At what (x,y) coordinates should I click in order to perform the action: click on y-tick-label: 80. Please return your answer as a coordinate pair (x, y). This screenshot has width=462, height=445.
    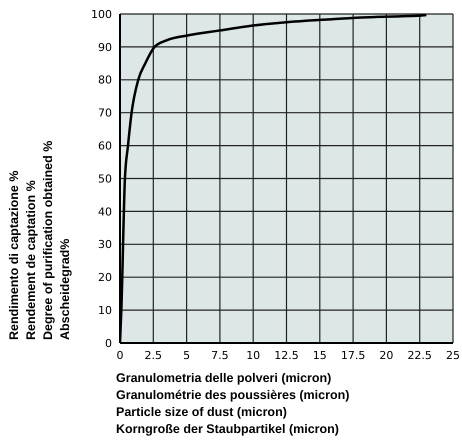
    Looking at the image, I should click on (105, 80).